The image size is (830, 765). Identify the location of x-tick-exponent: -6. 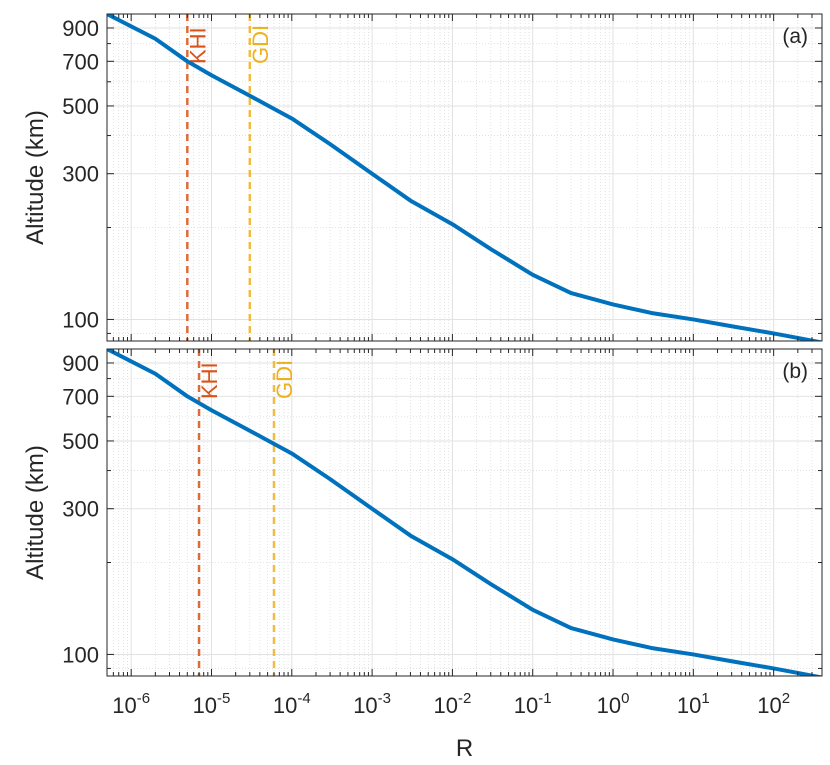
(143, 698).